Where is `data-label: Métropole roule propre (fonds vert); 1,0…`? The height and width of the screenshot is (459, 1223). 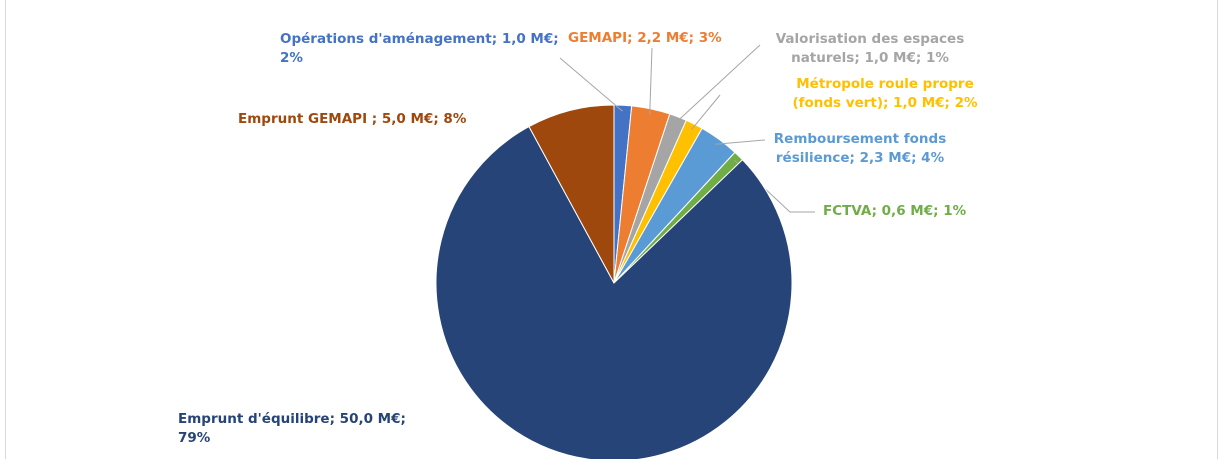 data-label: Métropole roule propre (fonds vert); 1,0… is located at coordinates (885, 93).